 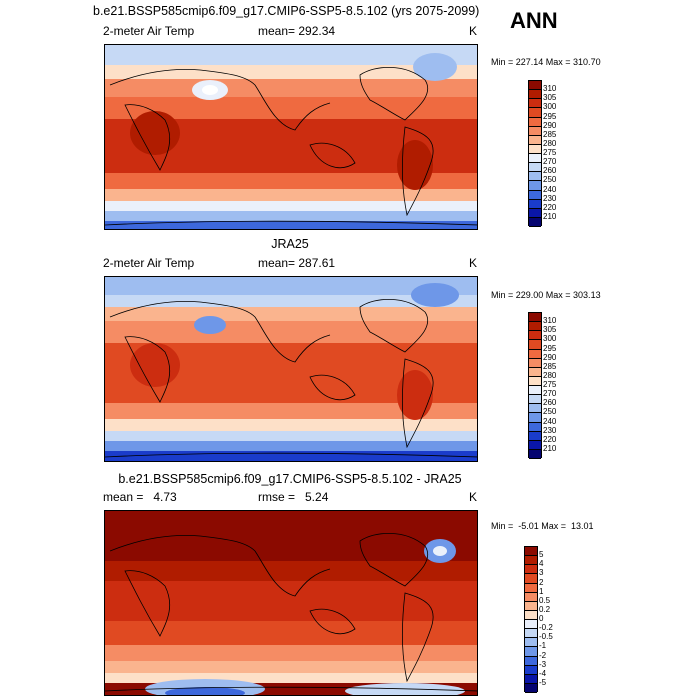 I want to click on panel3-colorbar-tick-label: -0.2, so click(x=546, y=628).